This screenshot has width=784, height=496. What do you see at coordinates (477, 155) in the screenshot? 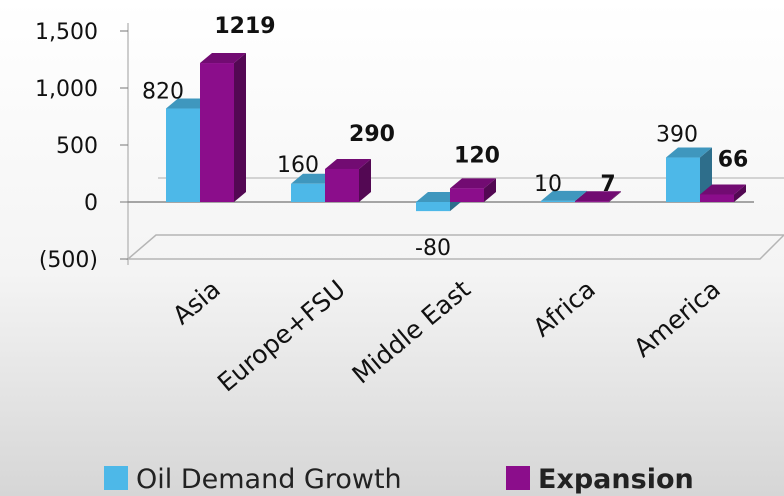
I see `data-label-middle-east-expansion: 120` at bounding box center [477, 155].